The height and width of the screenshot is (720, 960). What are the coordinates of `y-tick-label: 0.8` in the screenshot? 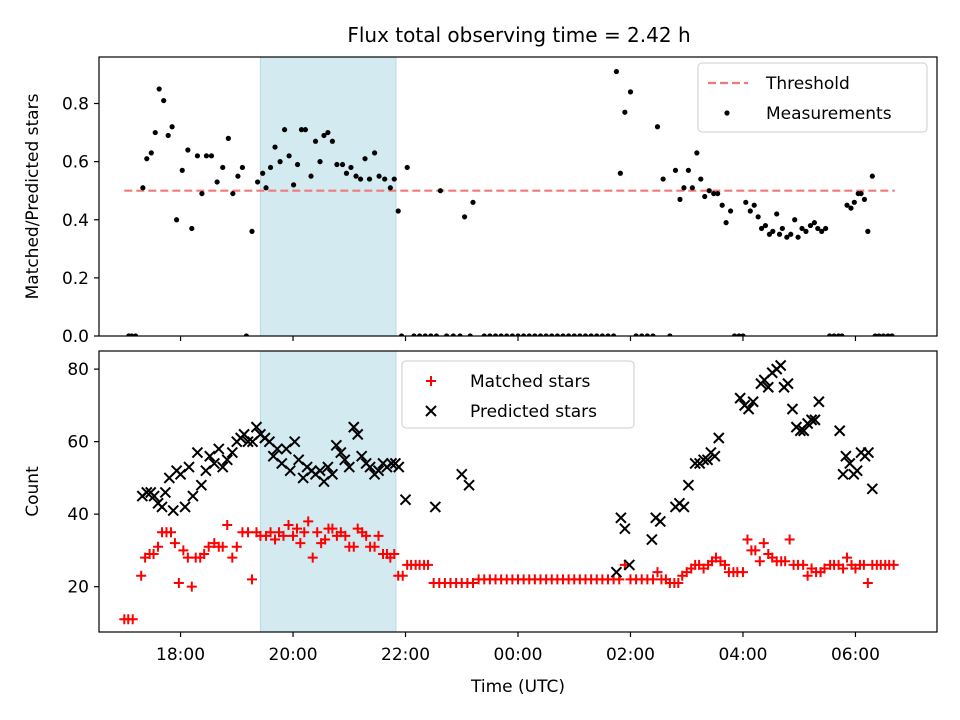 It's located at (75, 105).